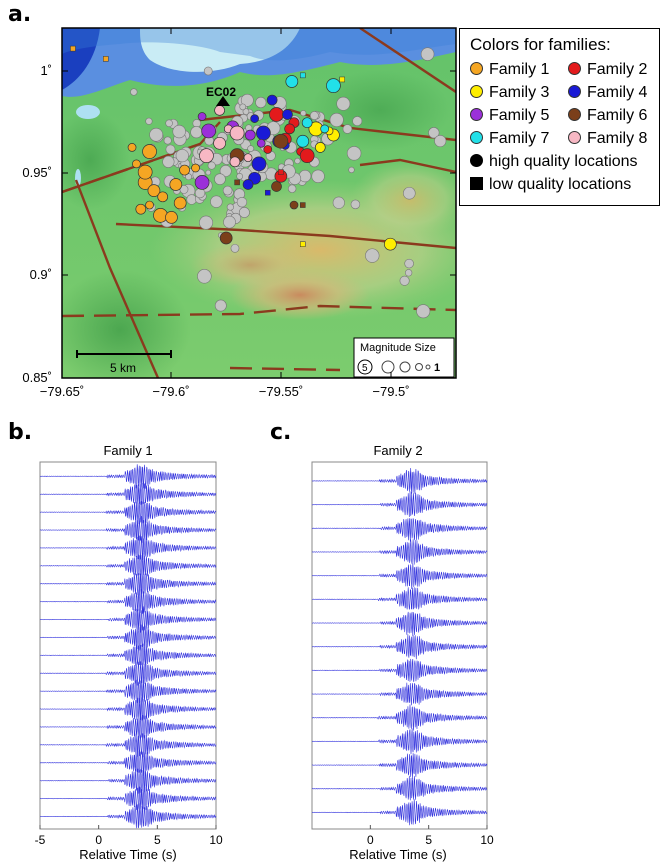 This screenshot has width=666, height=868. I want to click on magnitude-min: 1, so click(437, 368).